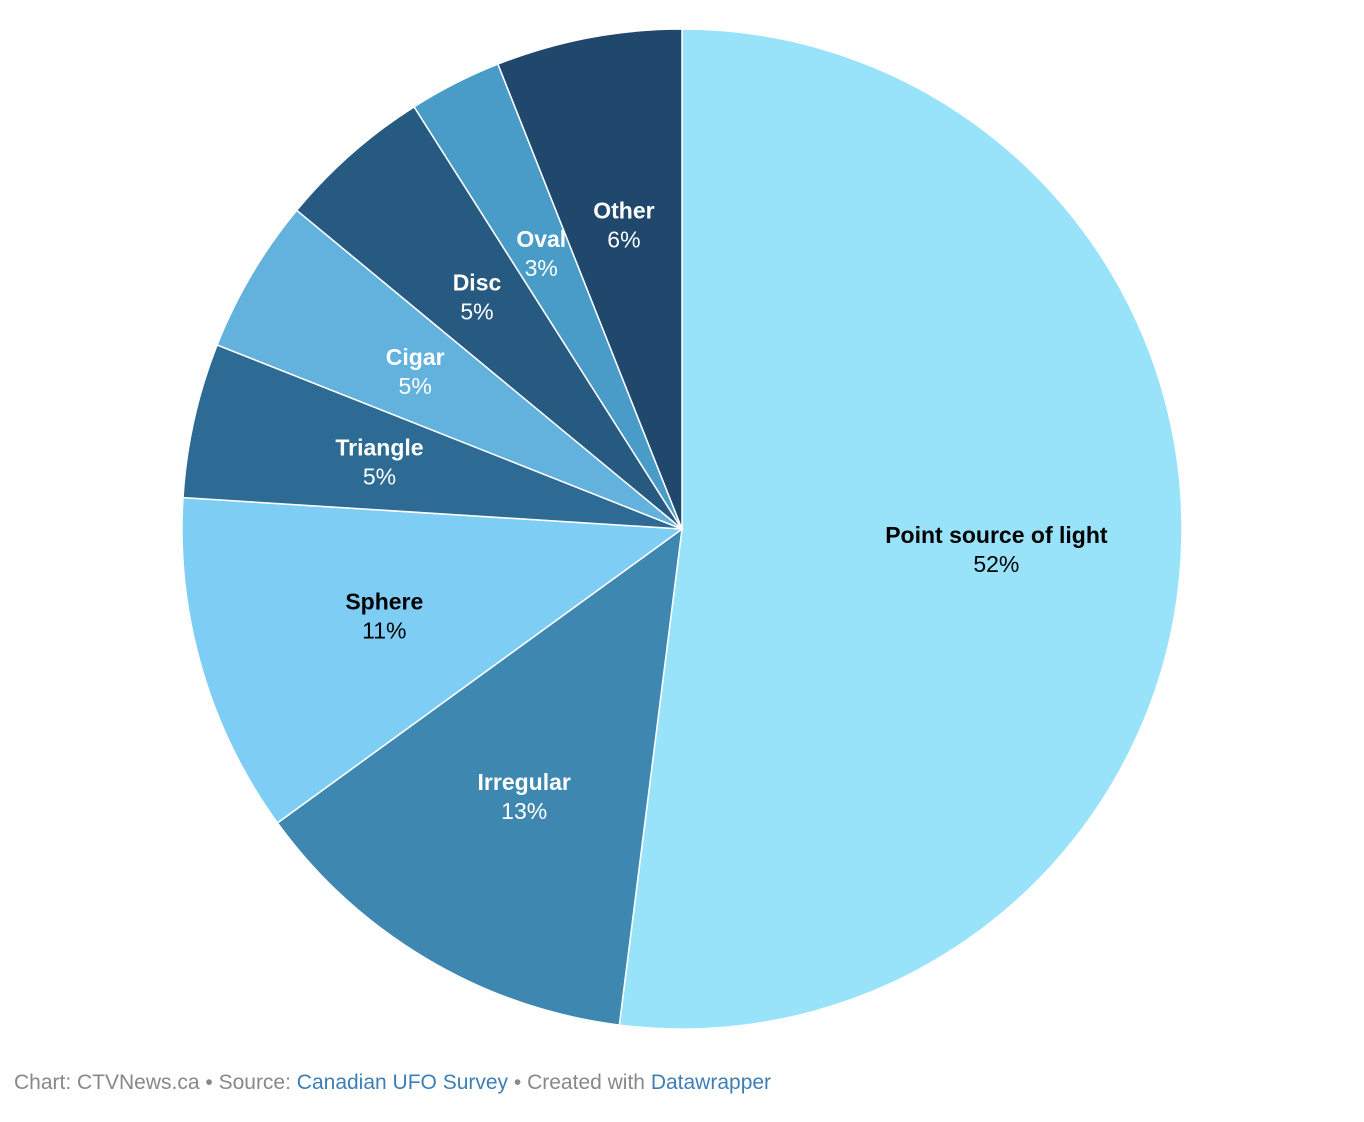  Describe the element at coordinates (524, 782) in the screenshot. I see `slice-name-irregular: Irregular` at that location.